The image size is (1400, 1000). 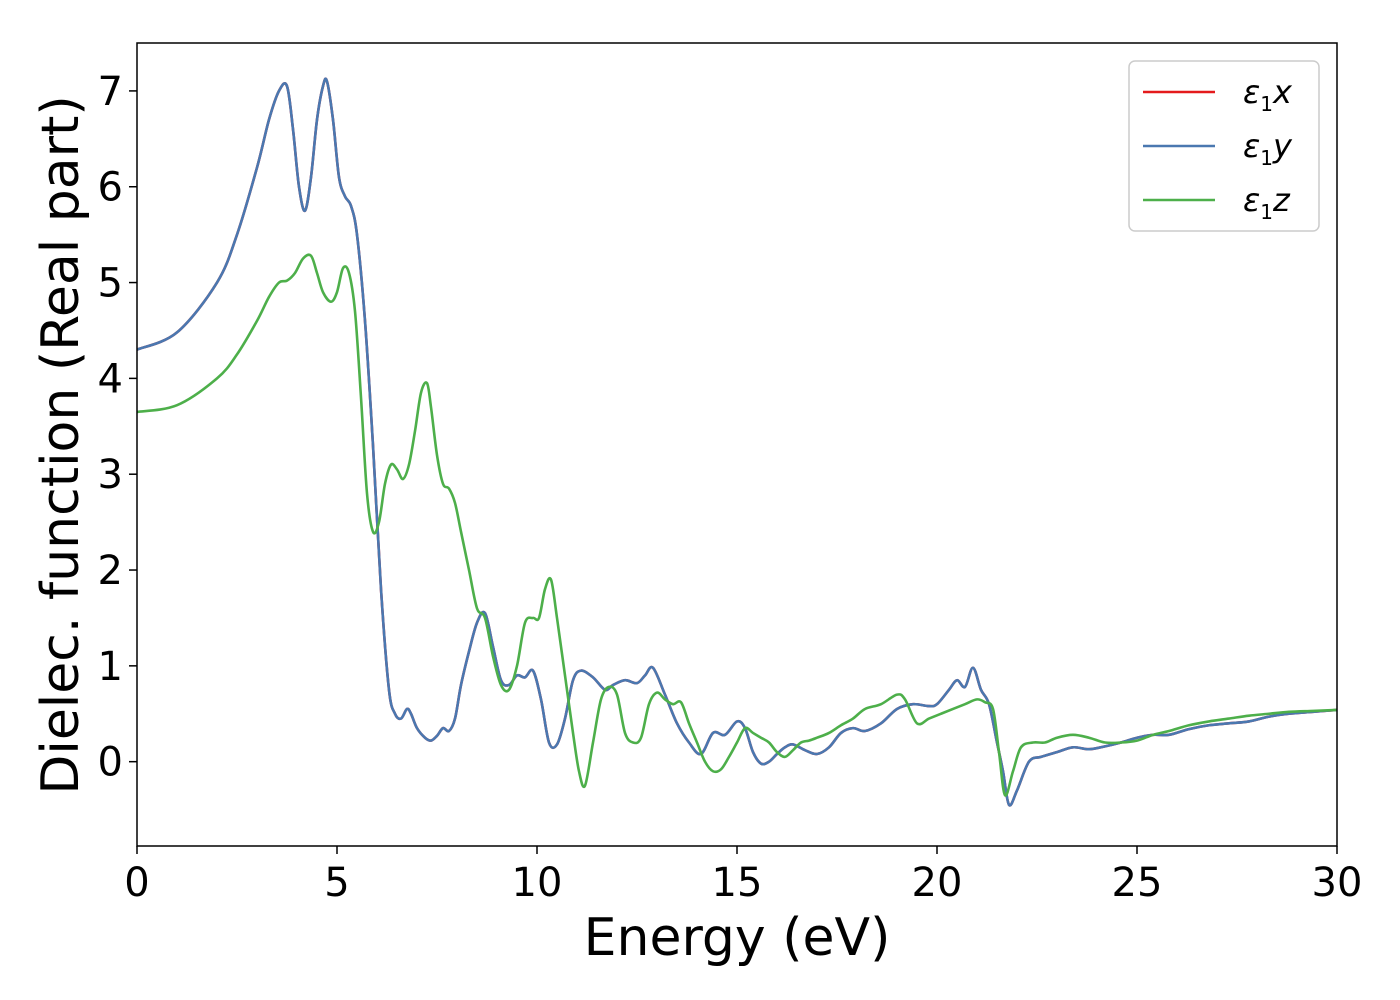 What do you see at coordinates (110, 284) in the screenshot?
I see `y-tick-label: 5` at bounding box center [110, 284].